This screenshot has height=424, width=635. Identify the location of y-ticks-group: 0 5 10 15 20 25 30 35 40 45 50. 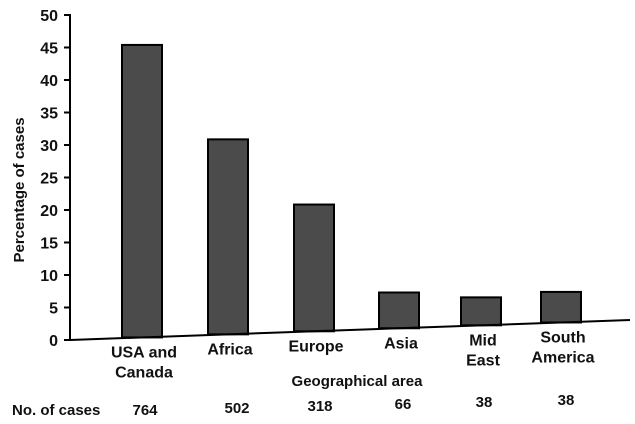
(55, 179).